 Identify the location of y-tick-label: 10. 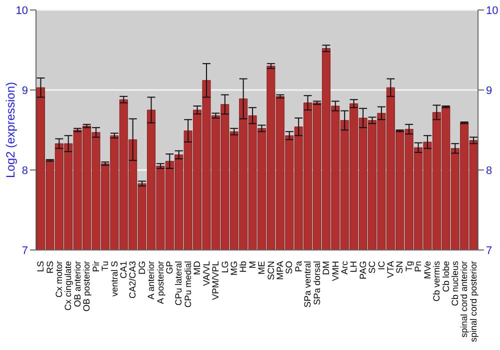
(22, 10).